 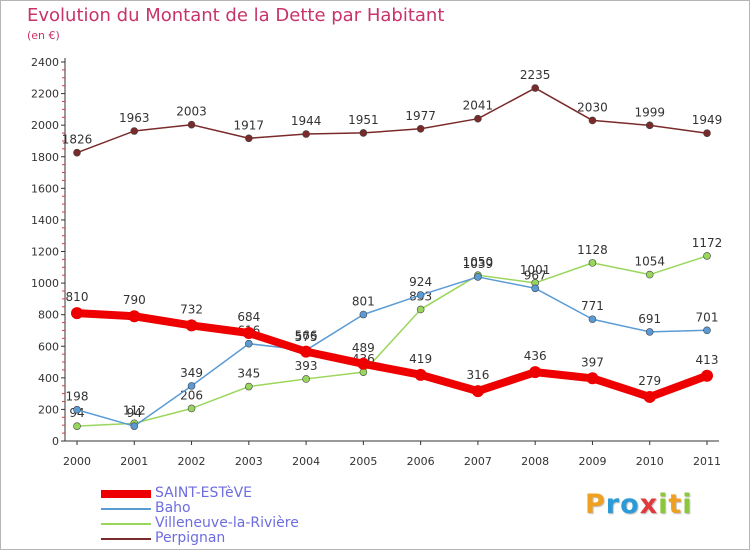 I want to click on x-tick-label: 2007, so click(x=478, y=461).